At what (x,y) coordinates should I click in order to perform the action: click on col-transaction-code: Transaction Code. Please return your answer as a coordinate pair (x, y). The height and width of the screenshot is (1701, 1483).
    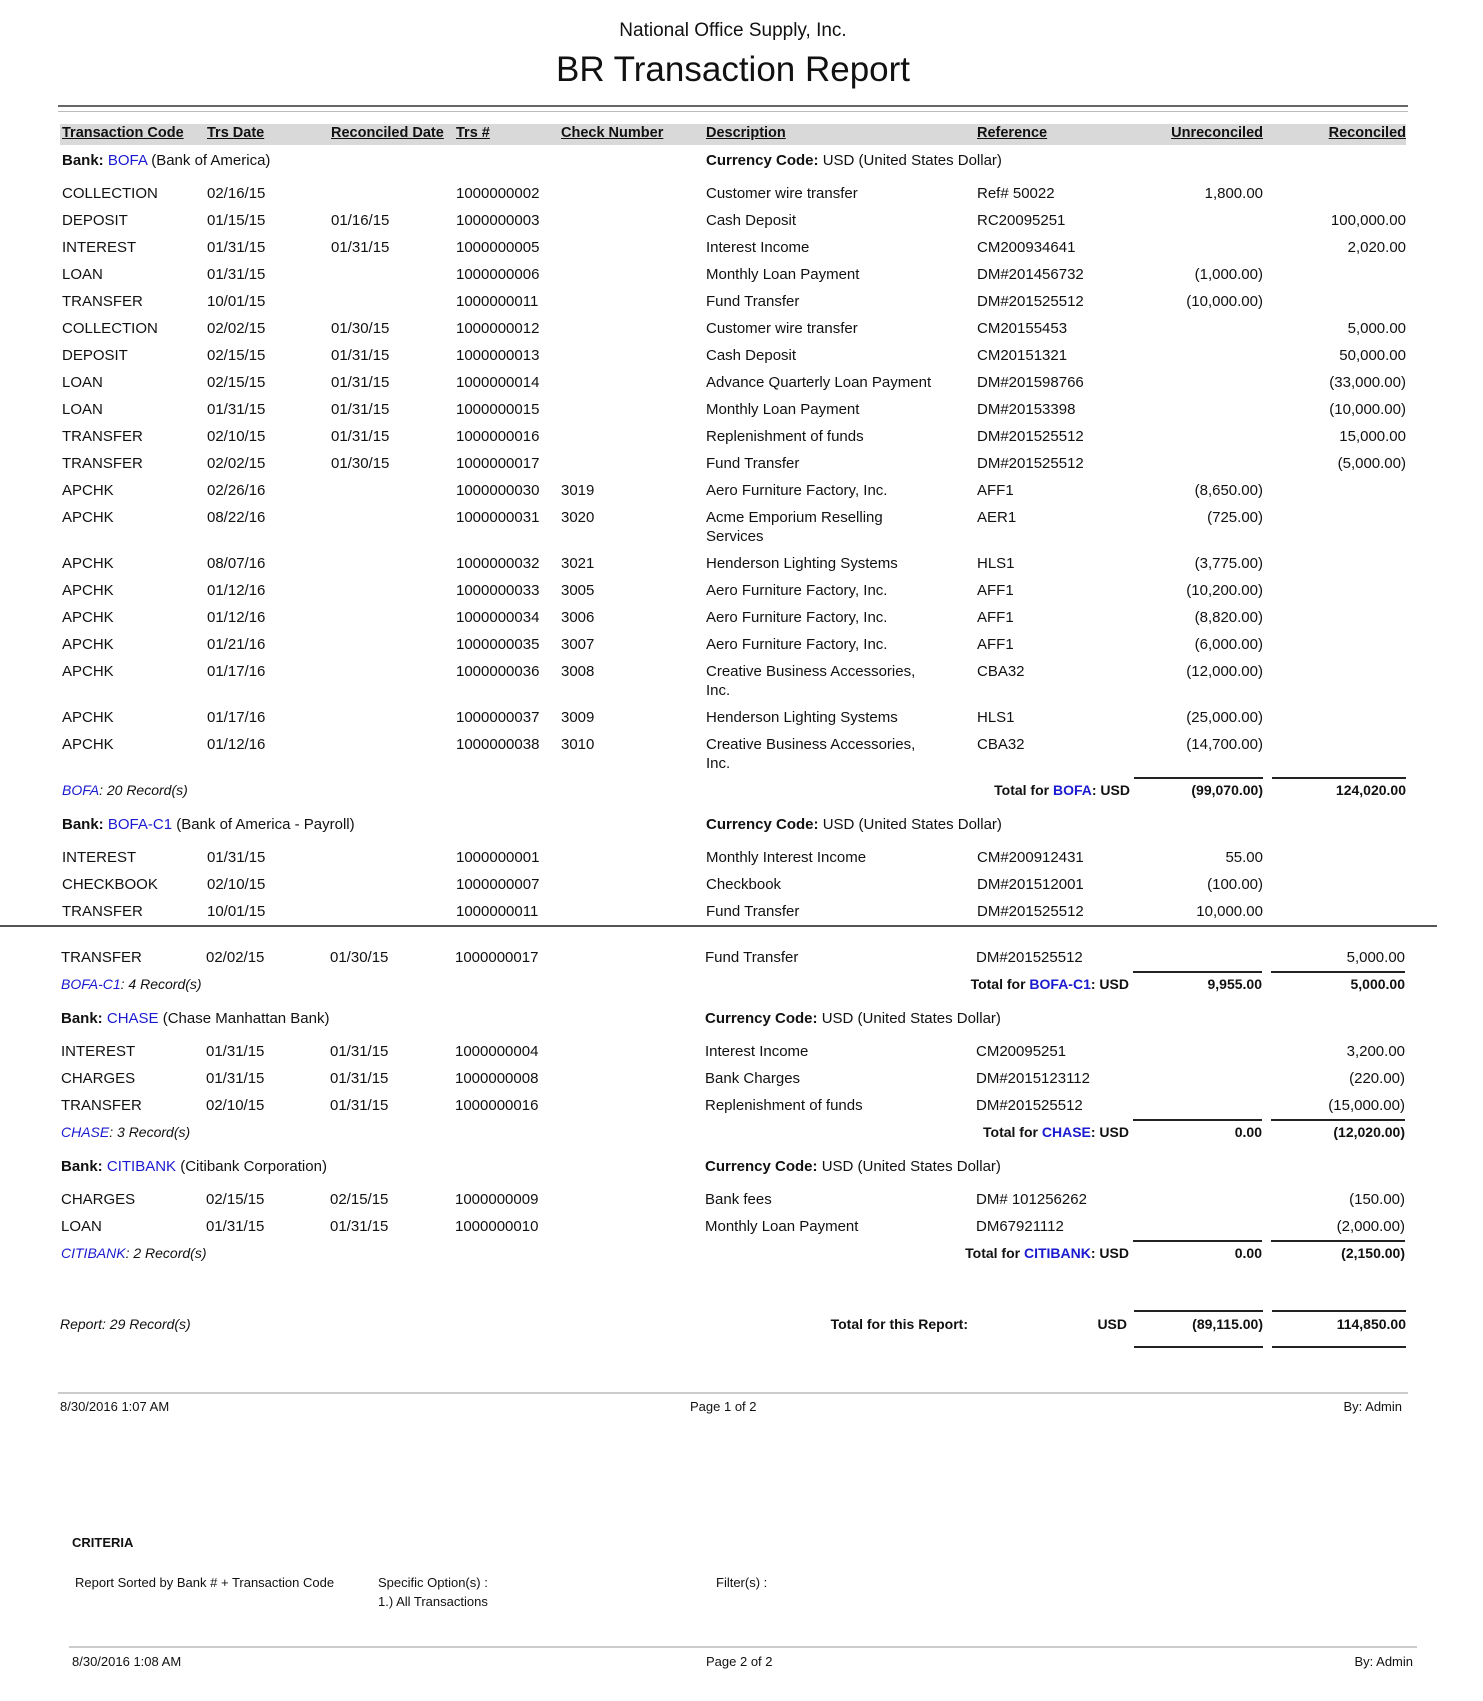
    Looking at the image, I should click on (123, 133).